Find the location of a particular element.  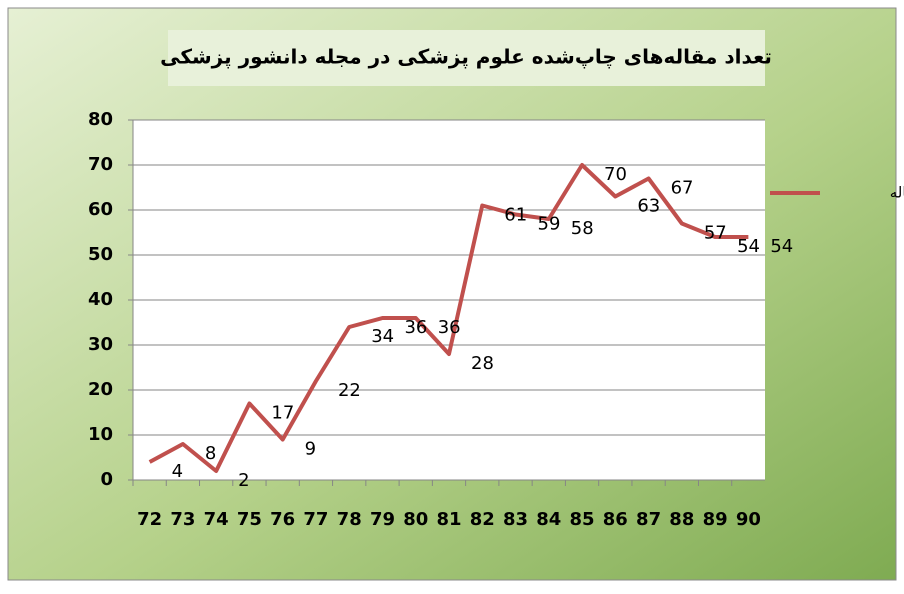

data-label: 22 is located at coordinates (349, 390).